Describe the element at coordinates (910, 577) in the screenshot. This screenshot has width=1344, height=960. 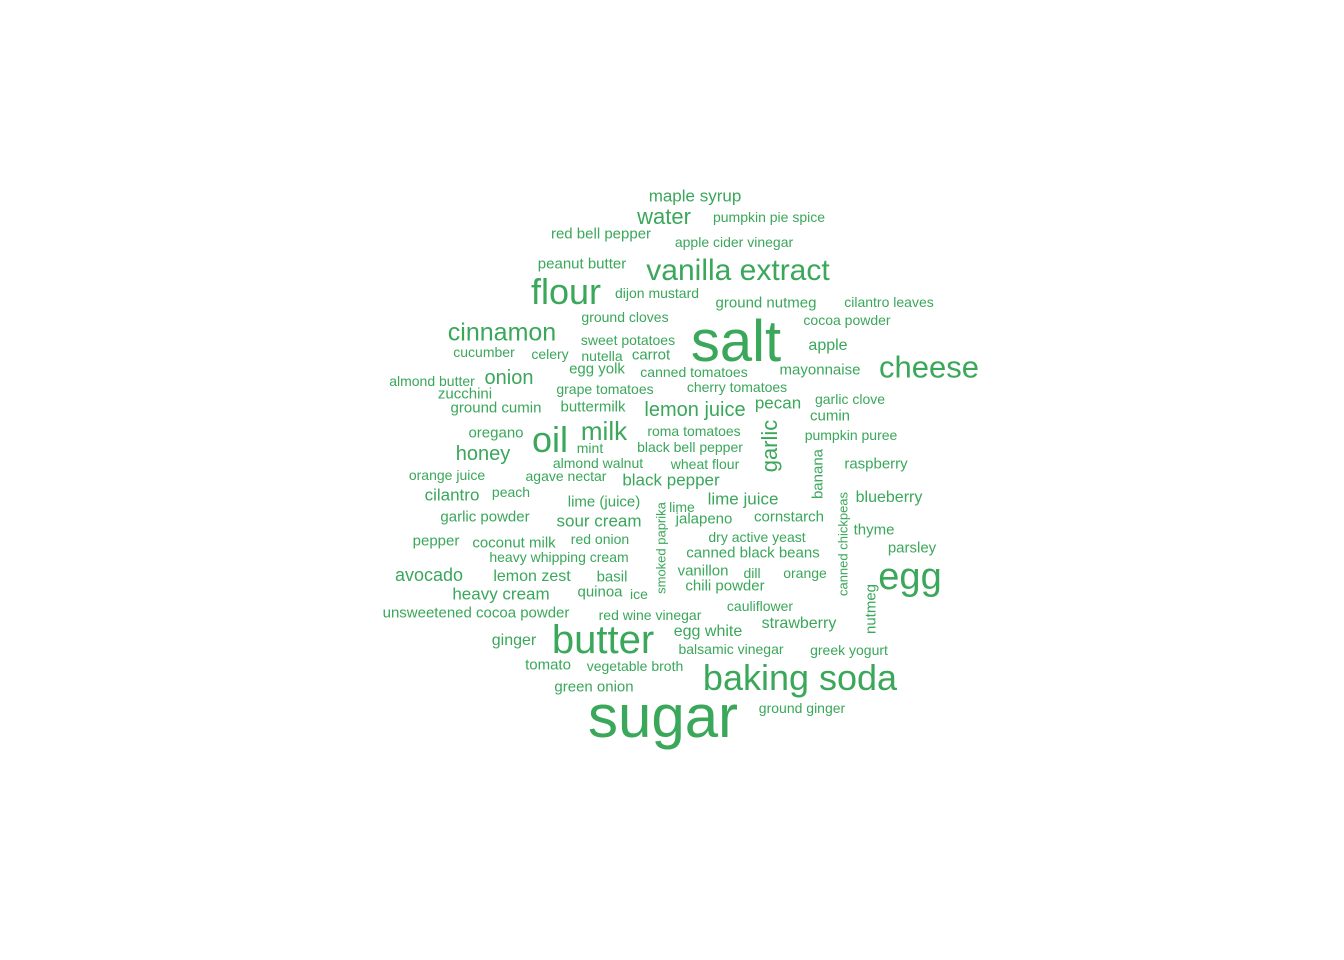
I see `word-egg: egg` at that location.